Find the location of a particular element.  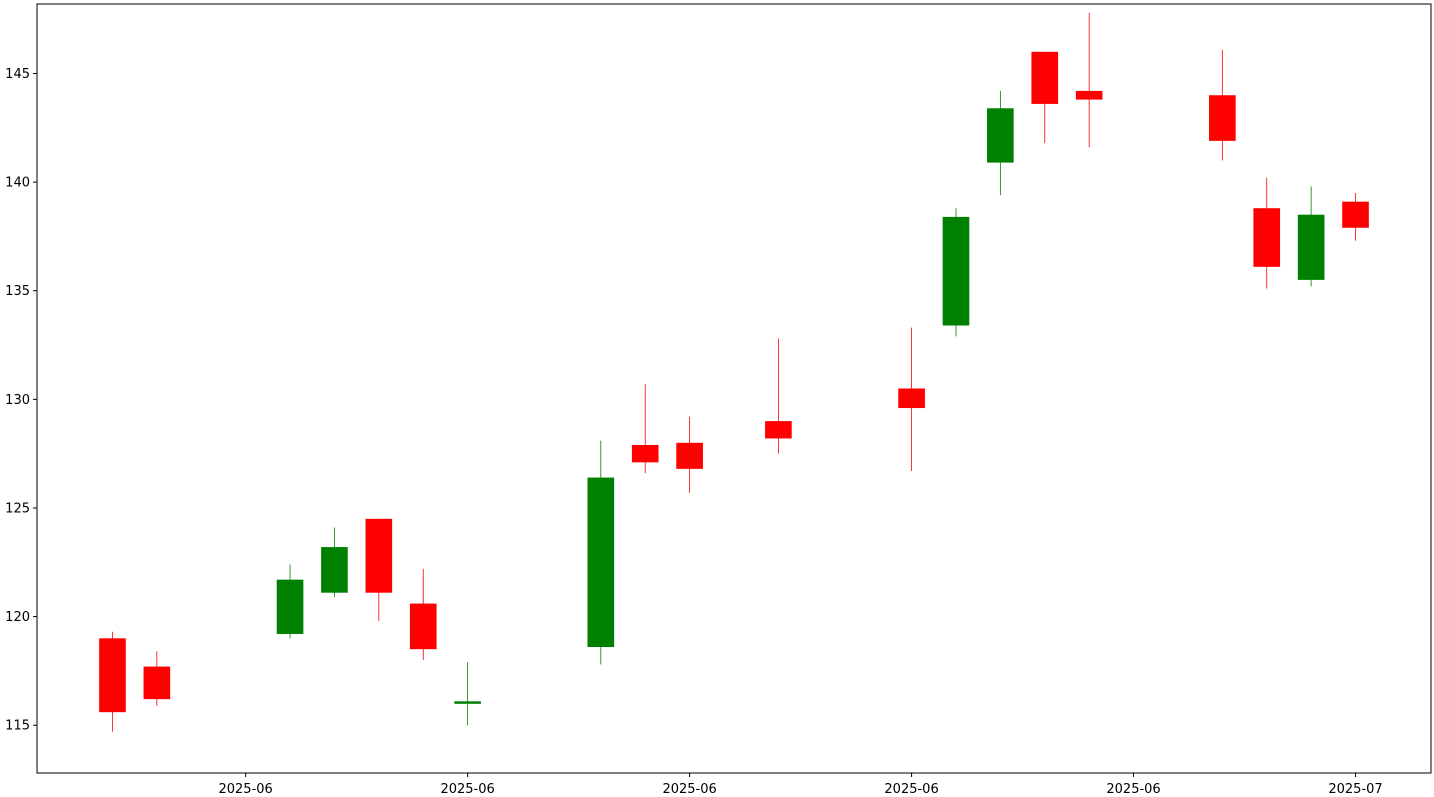

y-tick-label: 125 is located at coordinates (17, 508).